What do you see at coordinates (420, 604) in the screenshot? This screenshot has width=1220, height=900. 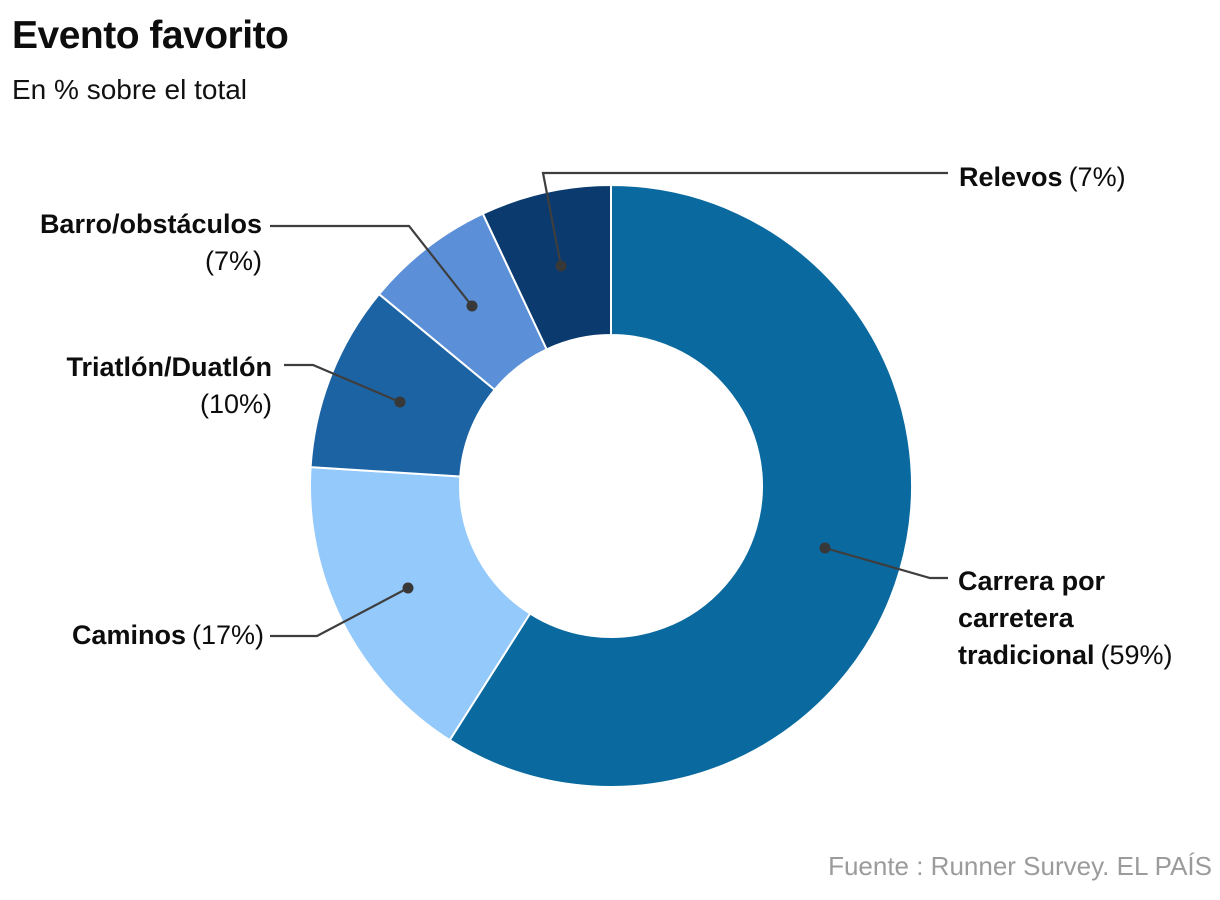 I see `donut-slice-caminos` at bounding box center [420, 604].